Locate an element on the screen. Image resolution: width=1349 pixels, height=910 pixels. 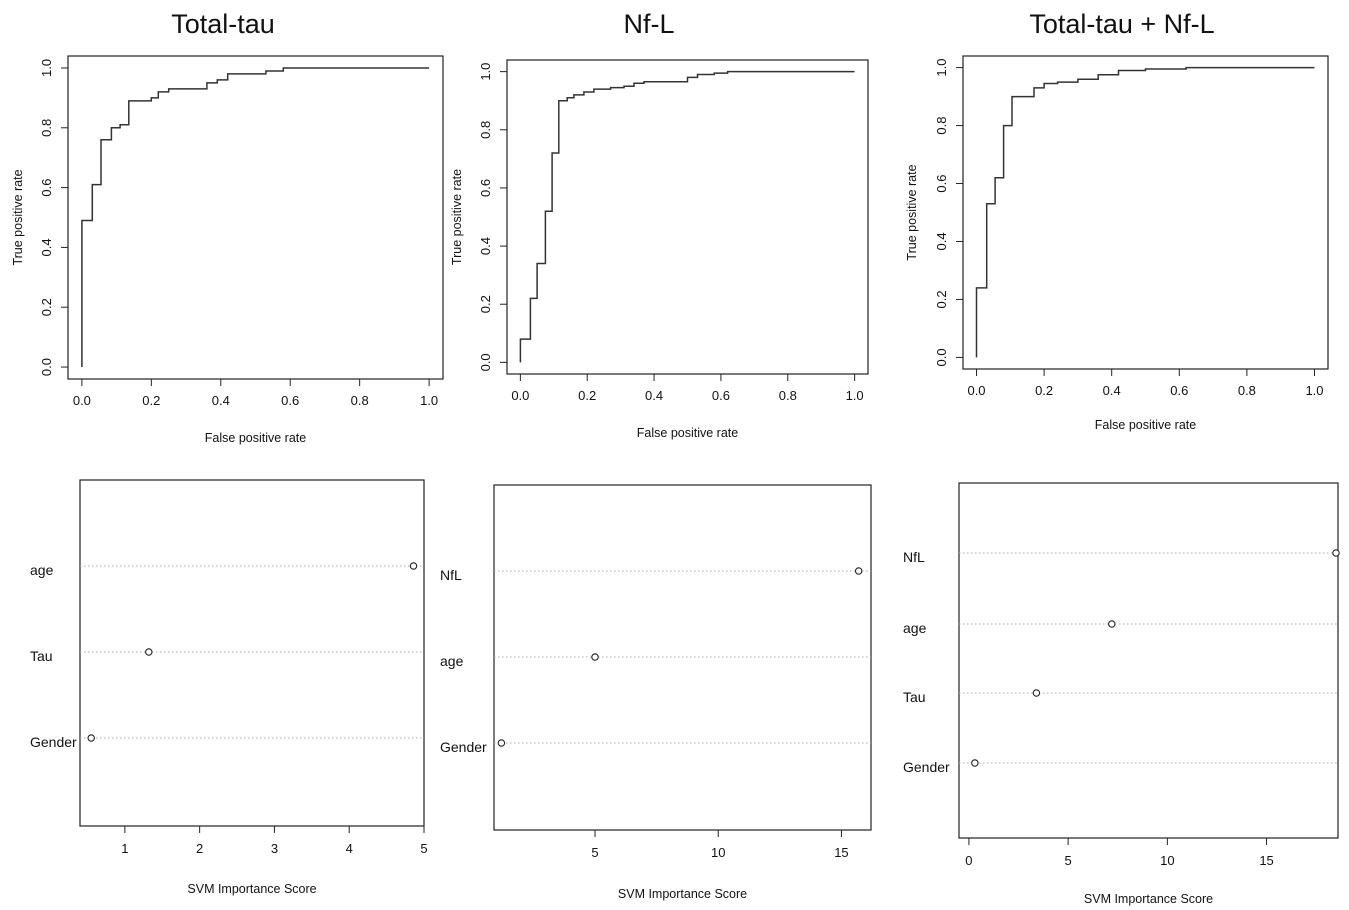
x-tick-label: 0 is located at coordinates (968, 860).